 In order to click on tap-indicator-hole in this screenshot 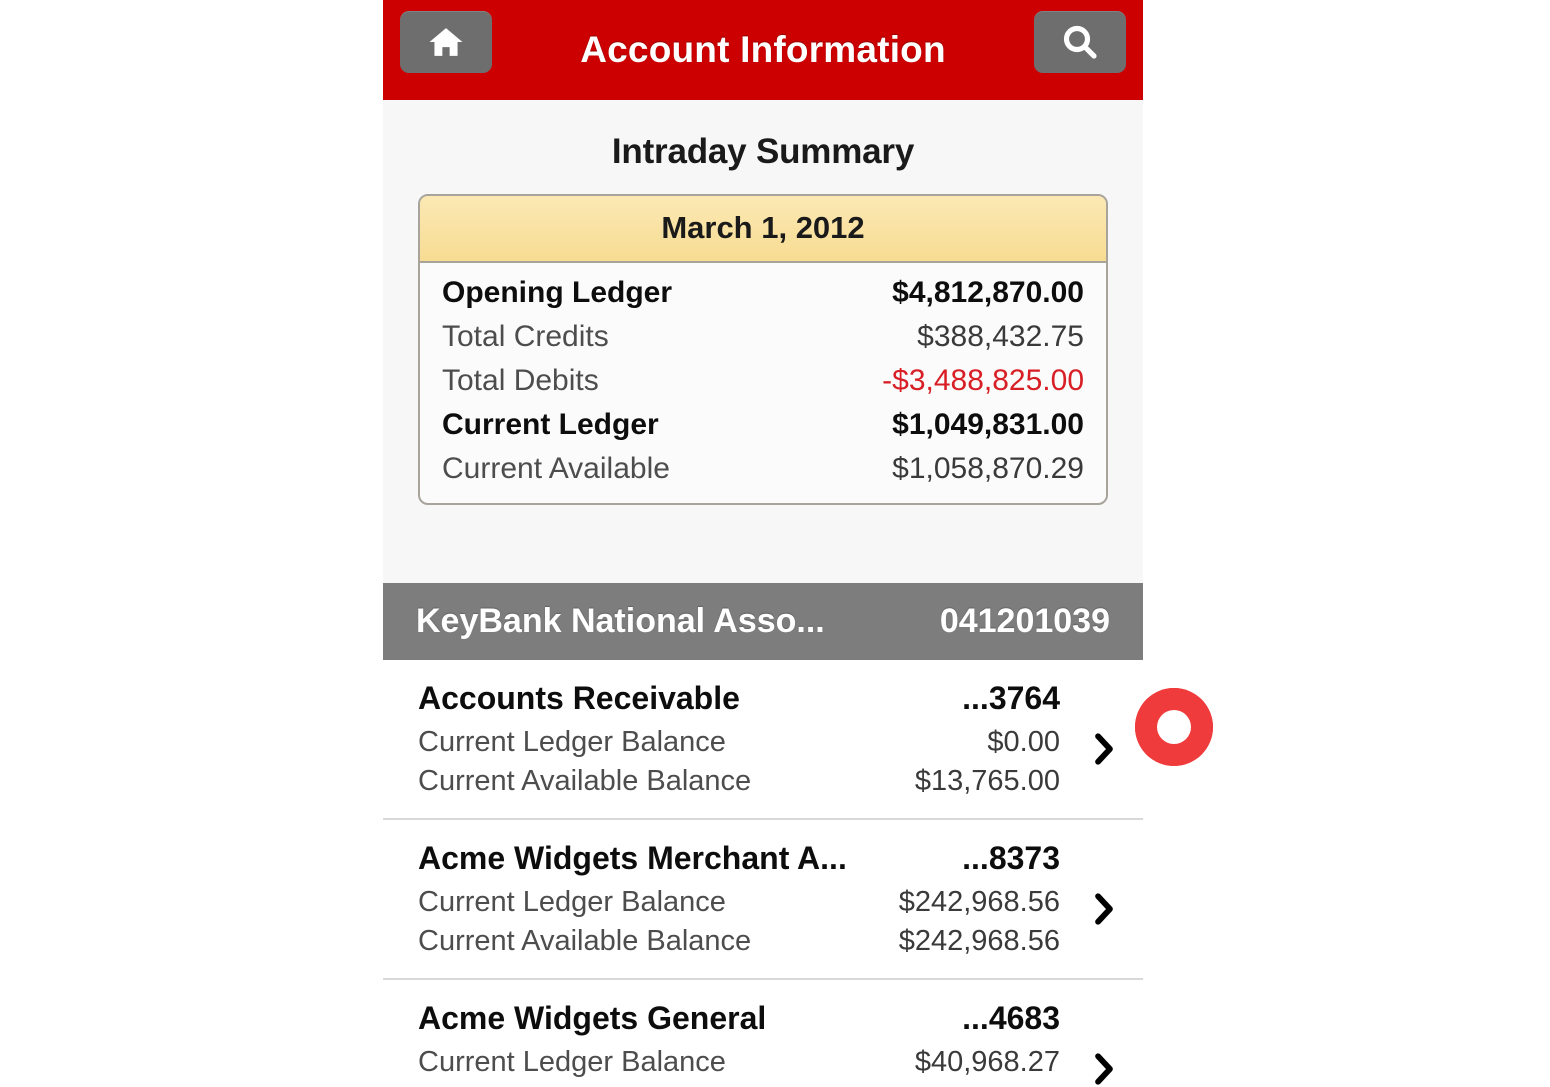, I will do `click(1174, 727)`.